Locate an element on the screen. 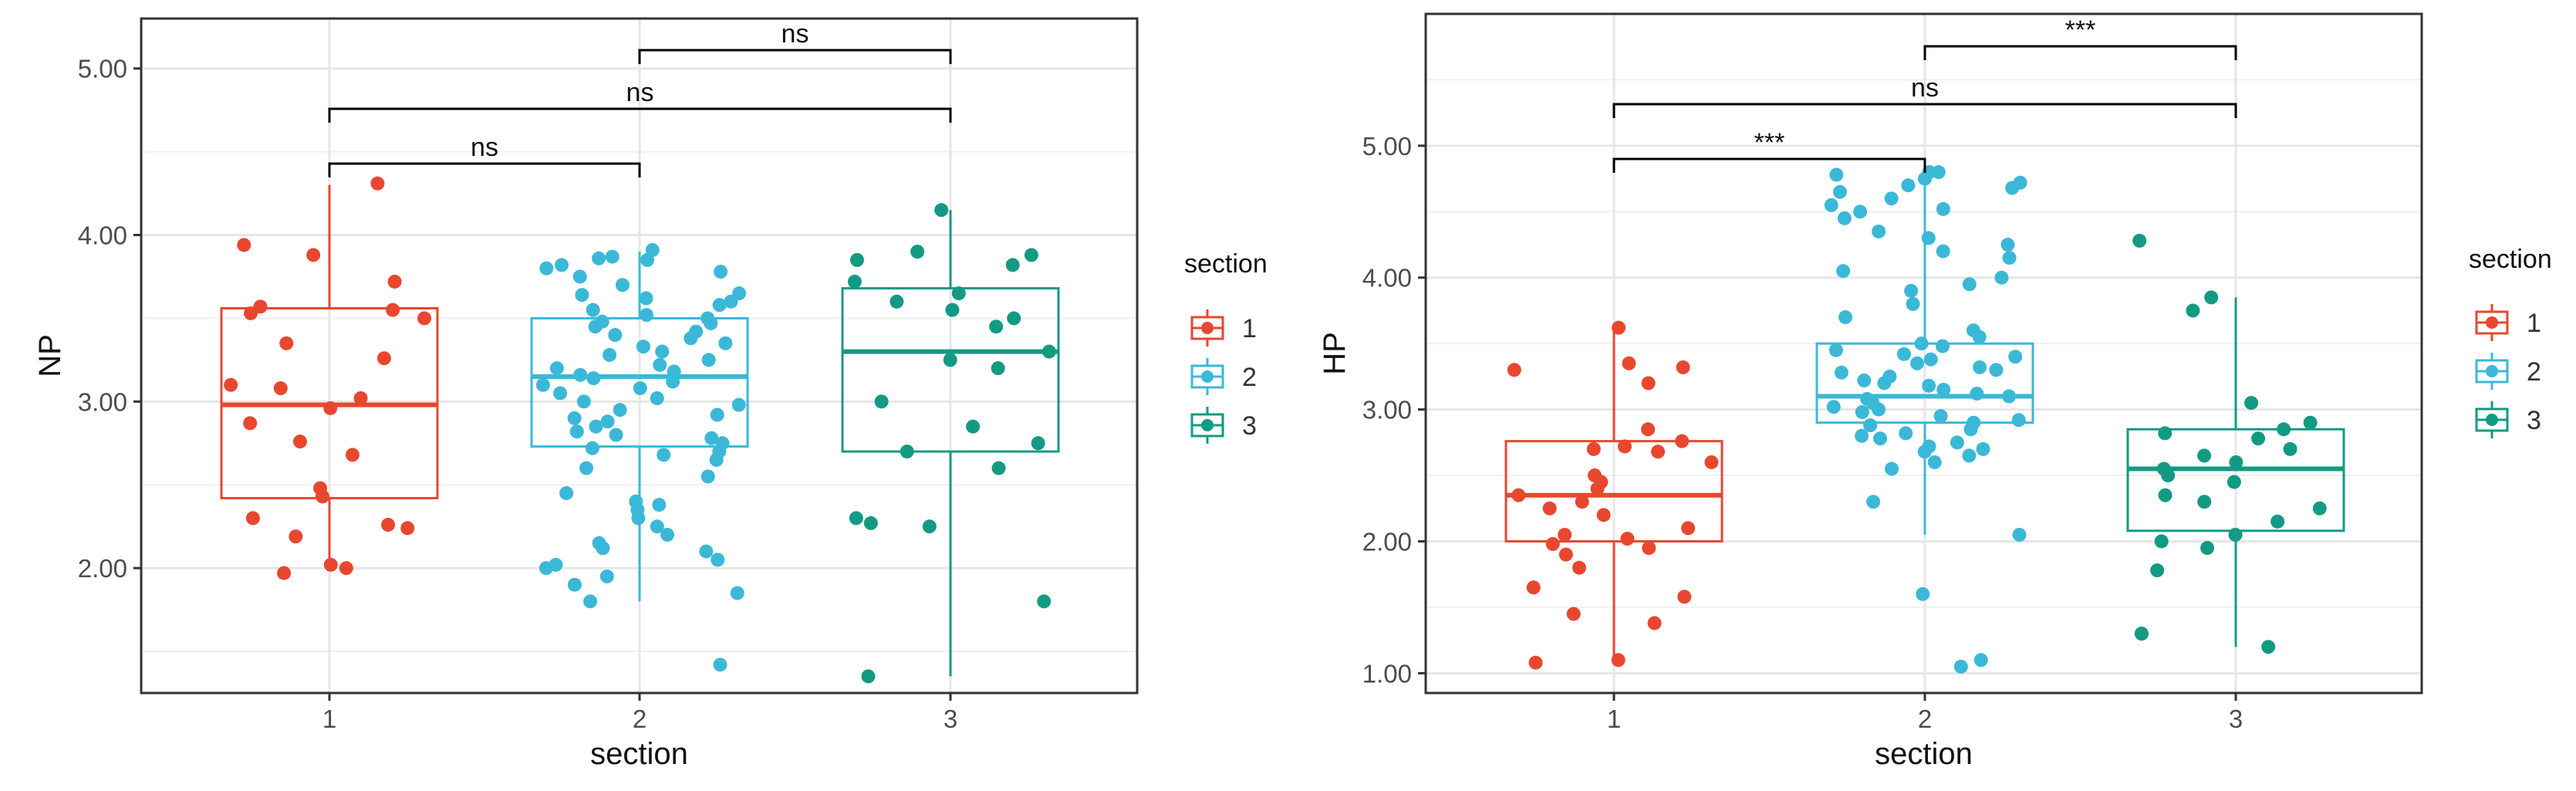 The image size is (2576, 791). box-iqr is located at coordinates (1614, 492).